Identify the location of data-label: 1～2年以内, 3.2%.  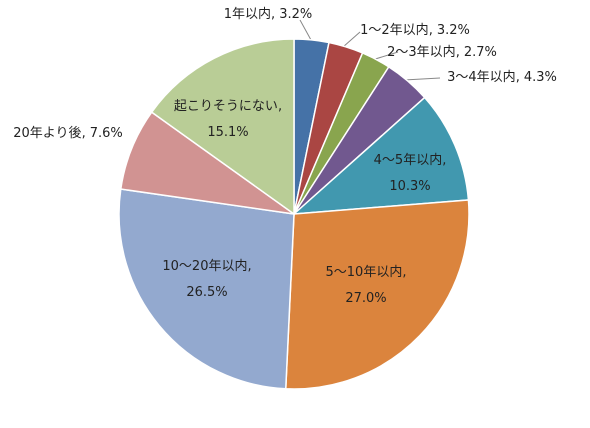
(415, 30).